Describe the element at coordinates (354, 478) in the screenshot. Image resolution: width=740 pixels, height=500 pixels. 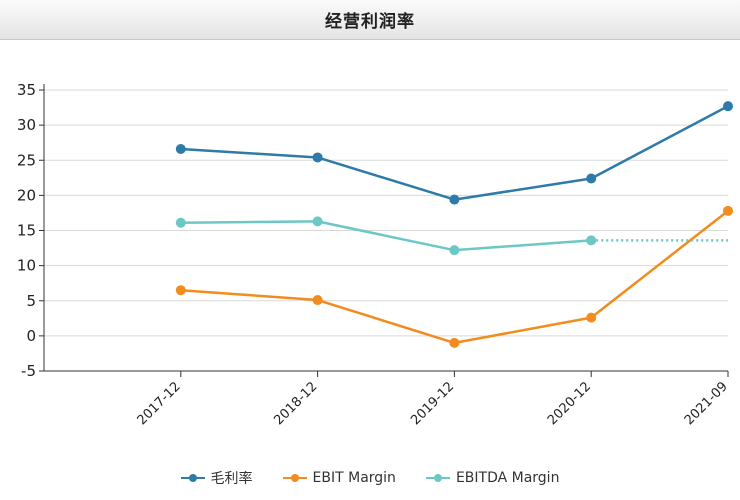
I see `legend-label: EBIT Margin` at that location.